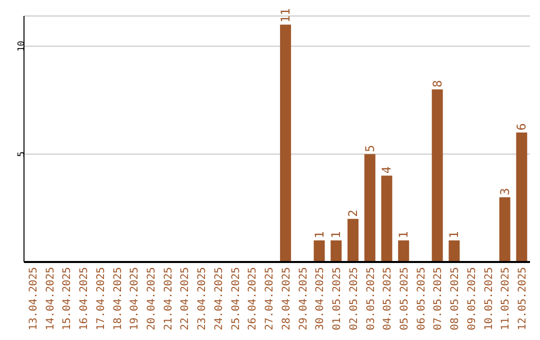 This screenshot has width=540, height=340. I want to click on x-tick-label: 25.04.2025, so click(236, 298).